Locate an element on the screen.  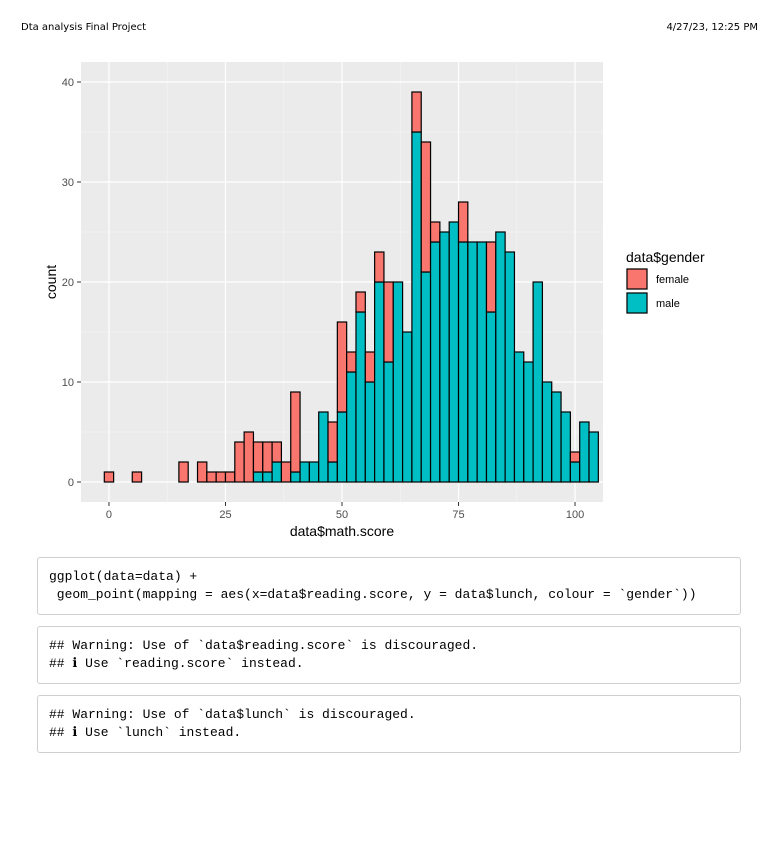
legend-label-female: female is located at coordinates (672, 280).